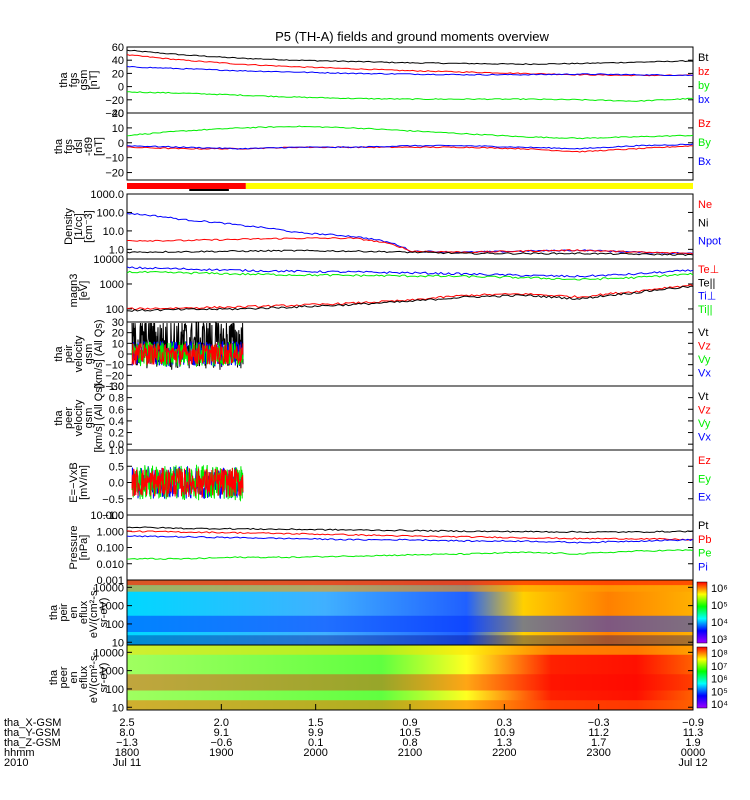 The width and height of the screenshot is (750, 800). What do you see at coordinates (708, 270) in the screenshot?
I see `legend-entry: Te⊥` at bounding box center [708, 270].